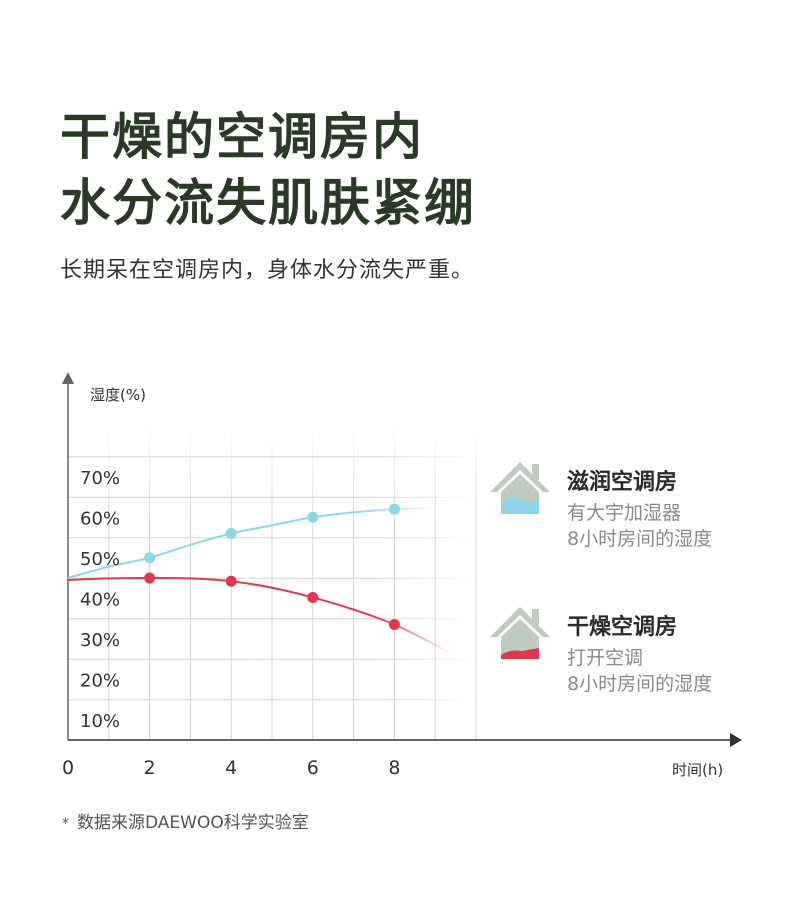 The height and width of the screenshot is (911, 790). I want to click on headline: 干燥的空调房内 水分流失肌肤紧绷, so click(268, 170).